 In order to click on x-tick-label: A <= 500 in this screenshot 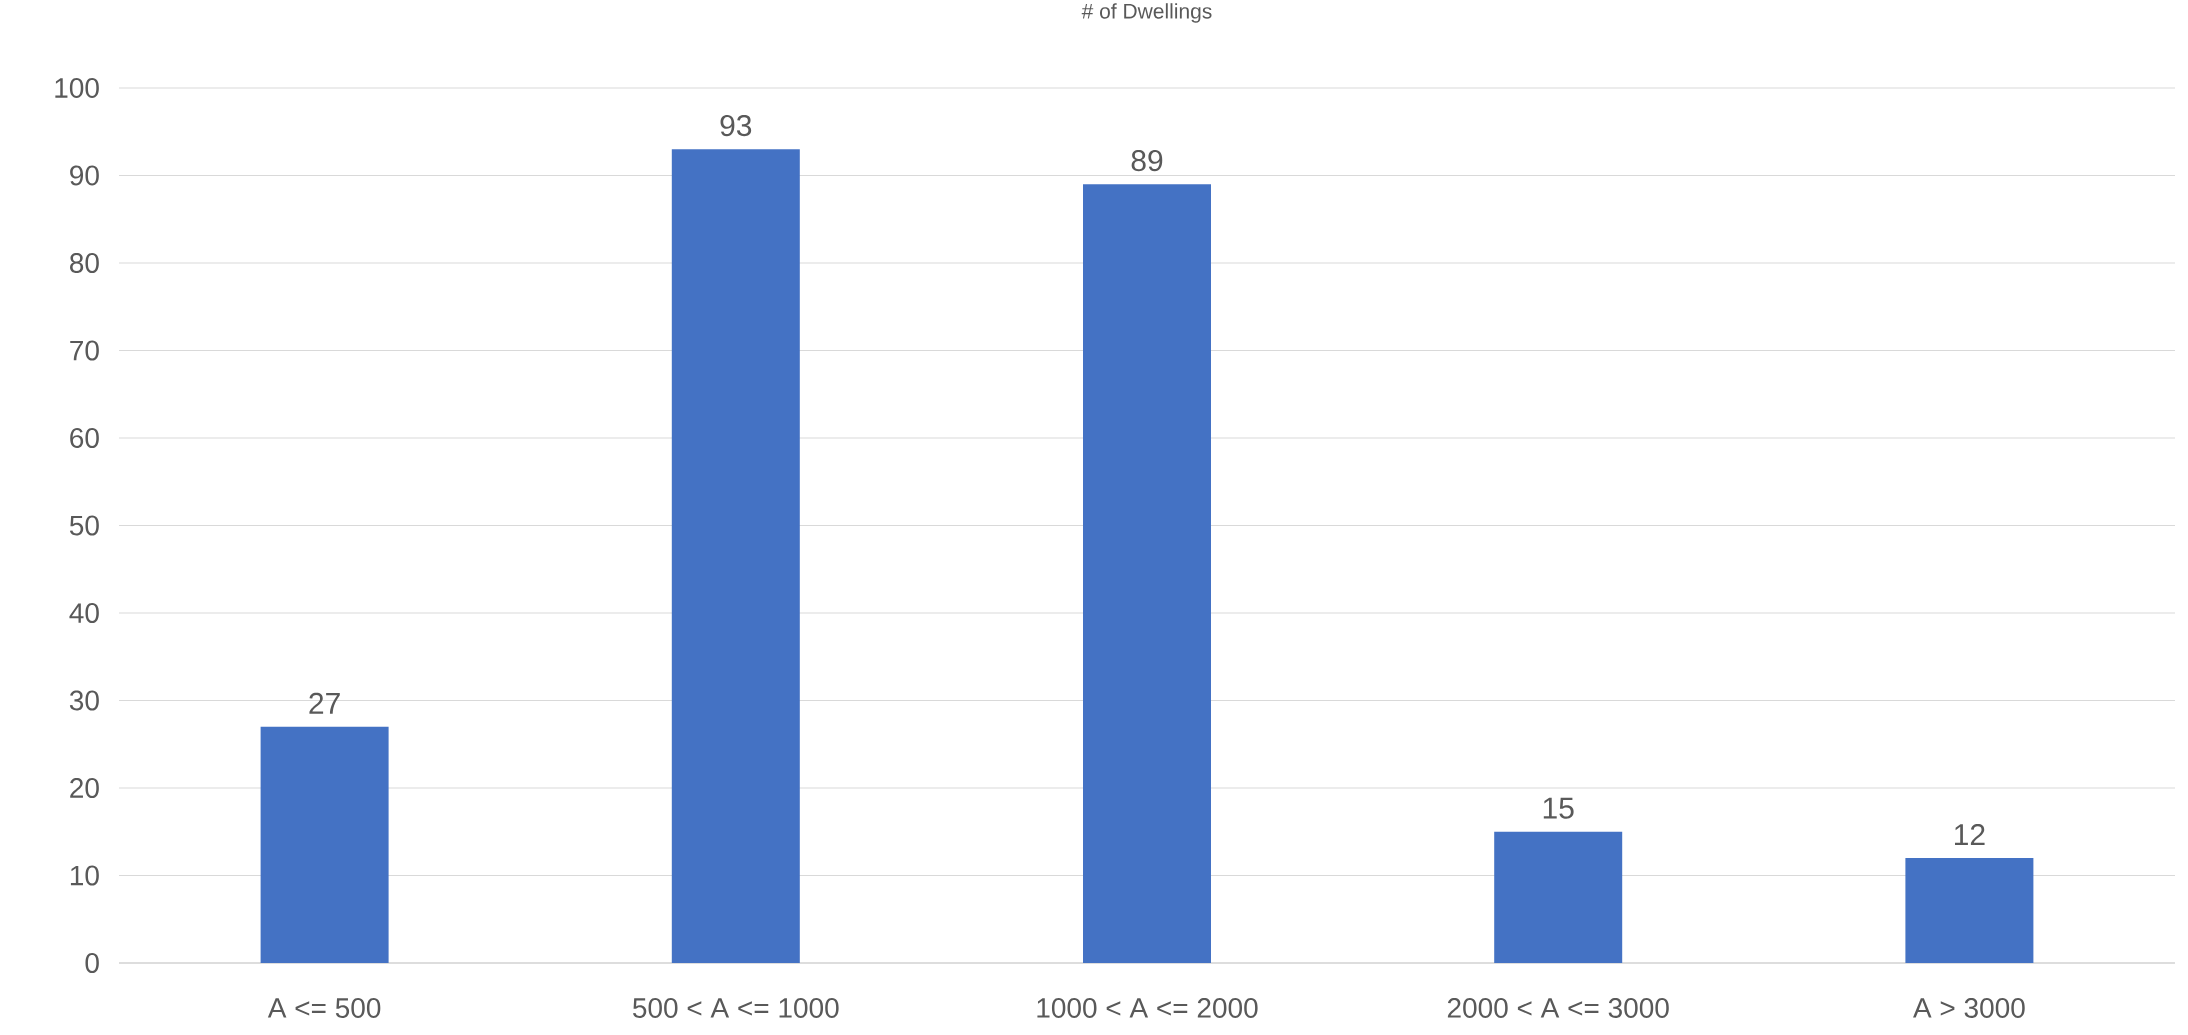, I will do `click(324, 1008)`.